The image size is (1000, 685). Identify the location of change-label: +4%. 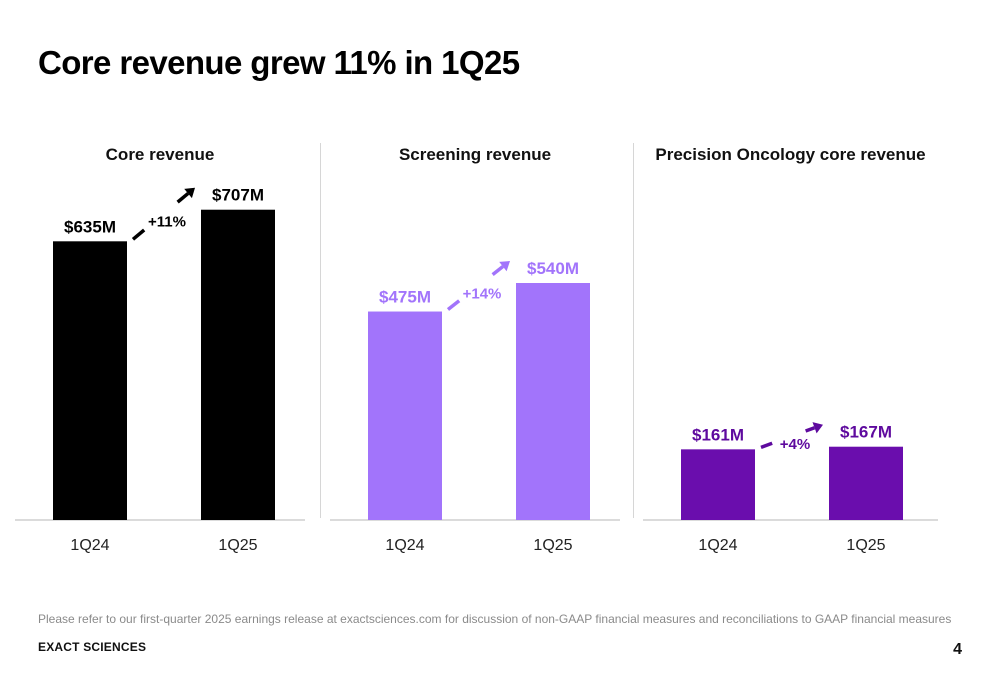
(795, 444).